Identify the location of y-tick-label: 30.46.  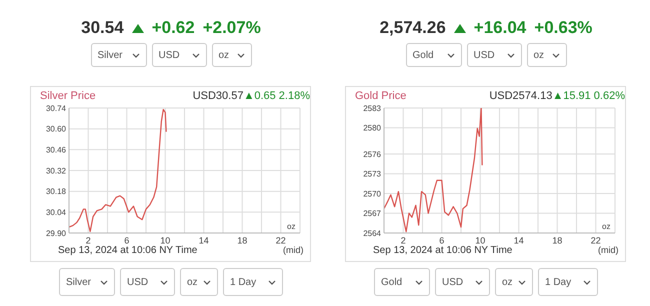
(56, 150).